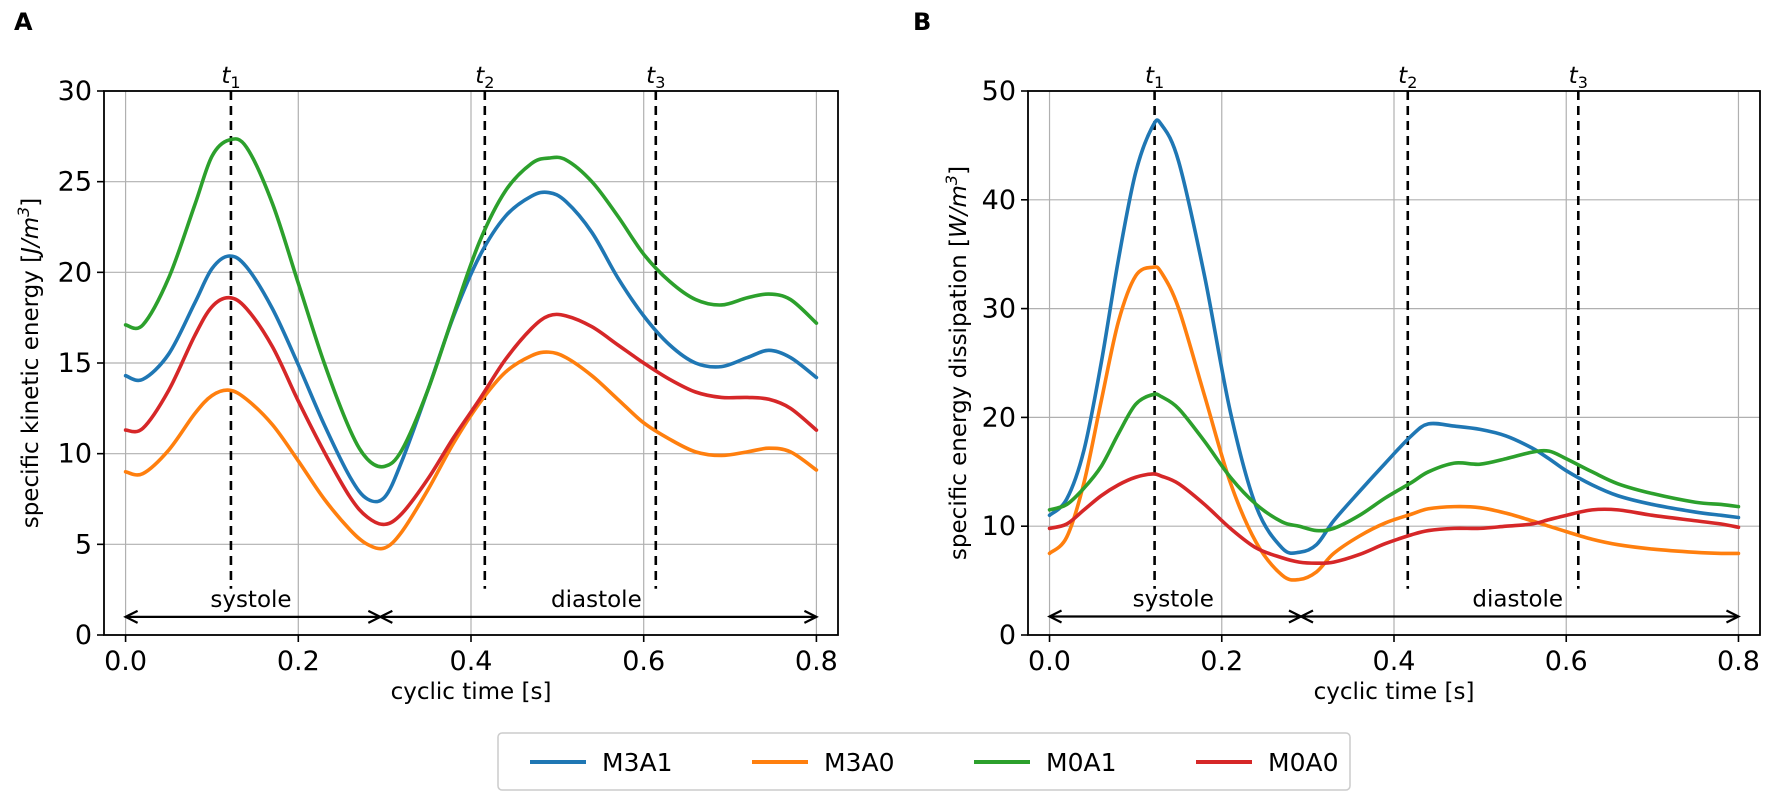 The image size is (1772, 797). What do you see at coordinates (601, 762) in the screenshot?
I see `legend-item-m3a1: M3A1` at bounding box center [601, 762].